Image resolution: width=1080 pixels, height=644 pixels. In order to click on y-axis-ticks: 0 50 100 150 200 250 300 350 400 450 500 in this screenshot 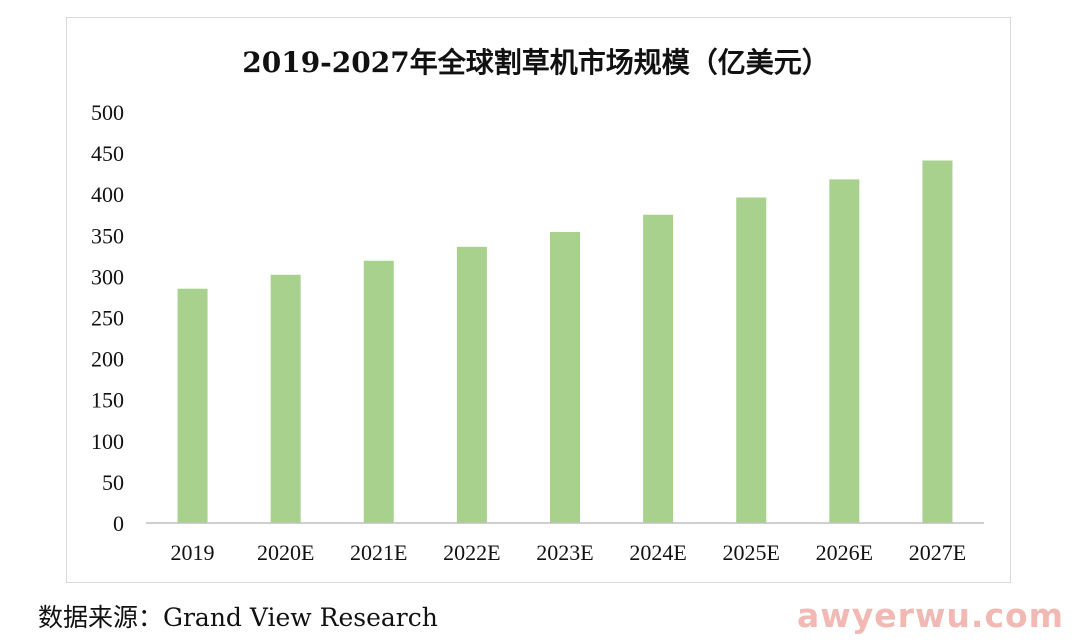, I will do `click(107, 318)`.